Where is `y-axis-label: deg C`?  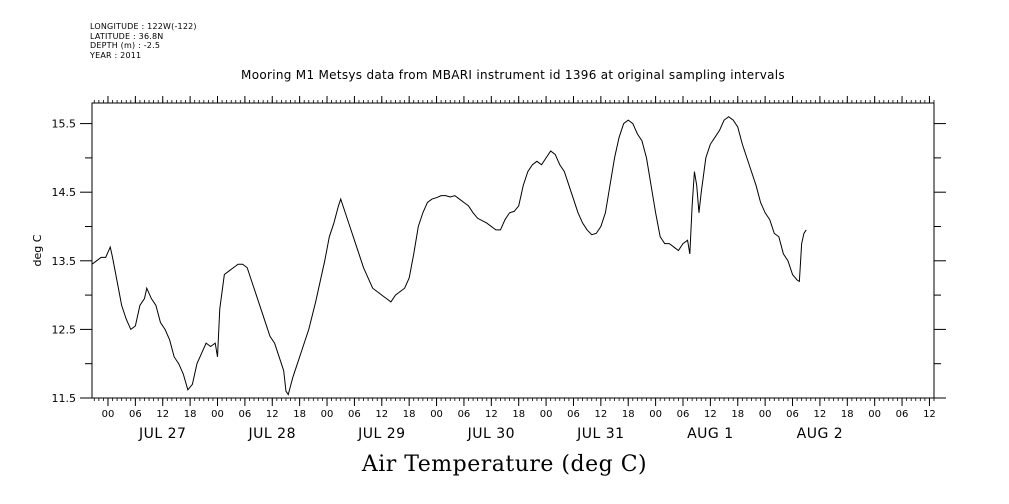 y-axis-label: deg C is located at coordinates (37, 250).